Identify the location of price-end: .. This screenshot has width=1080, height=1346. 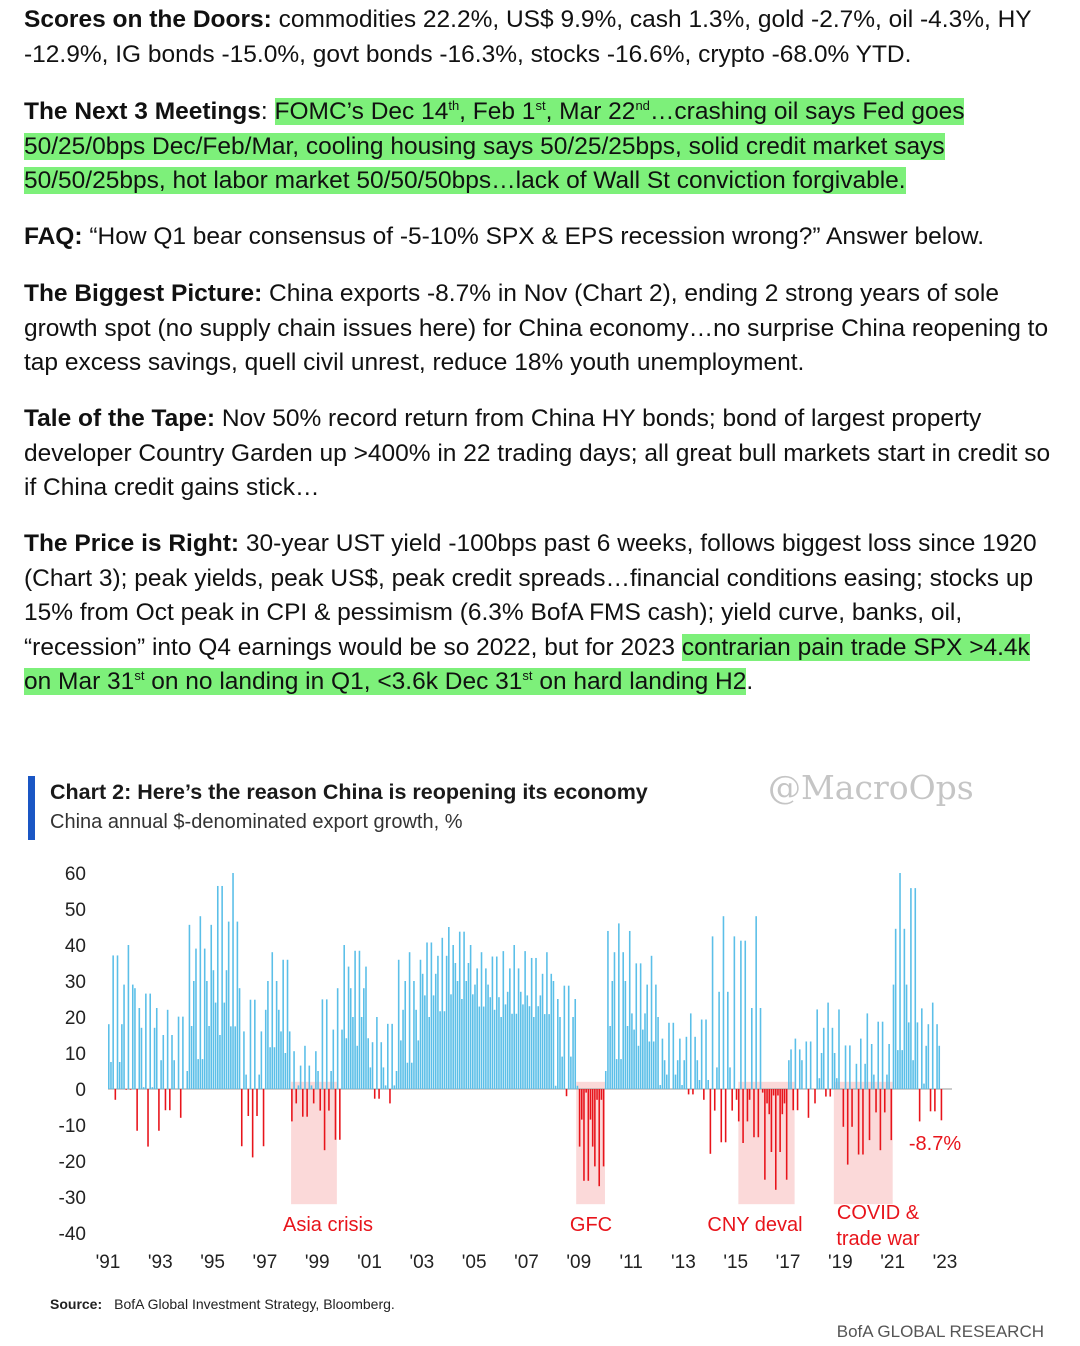
(750, 681).